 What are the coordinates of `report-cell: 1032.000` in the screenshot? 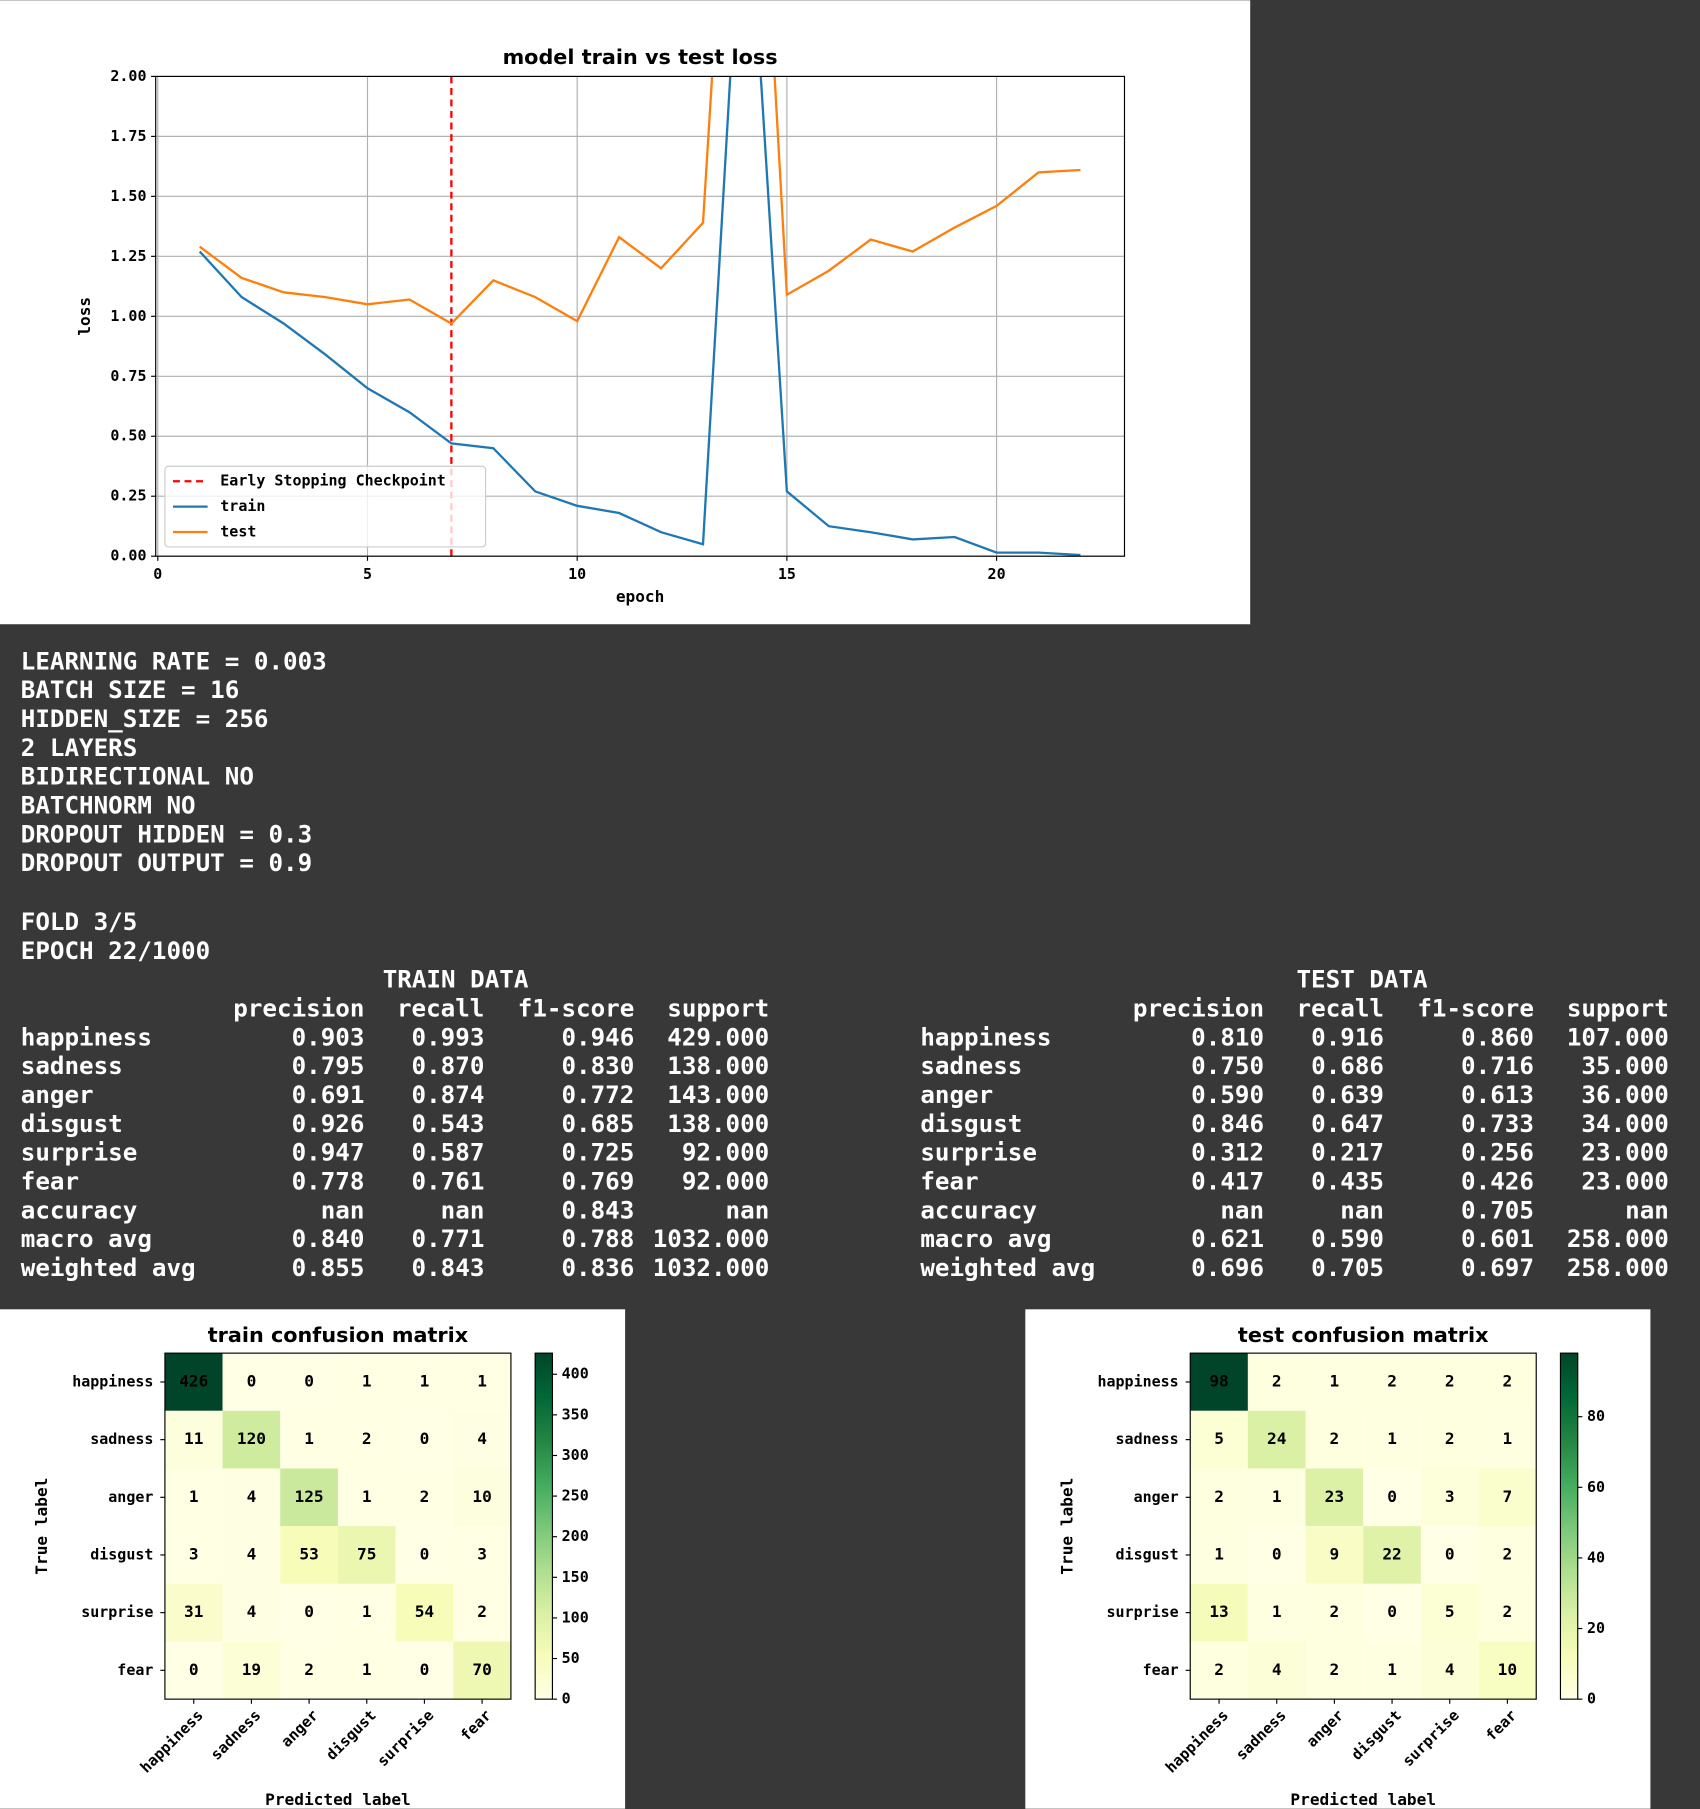 It's located at (711, 1239).